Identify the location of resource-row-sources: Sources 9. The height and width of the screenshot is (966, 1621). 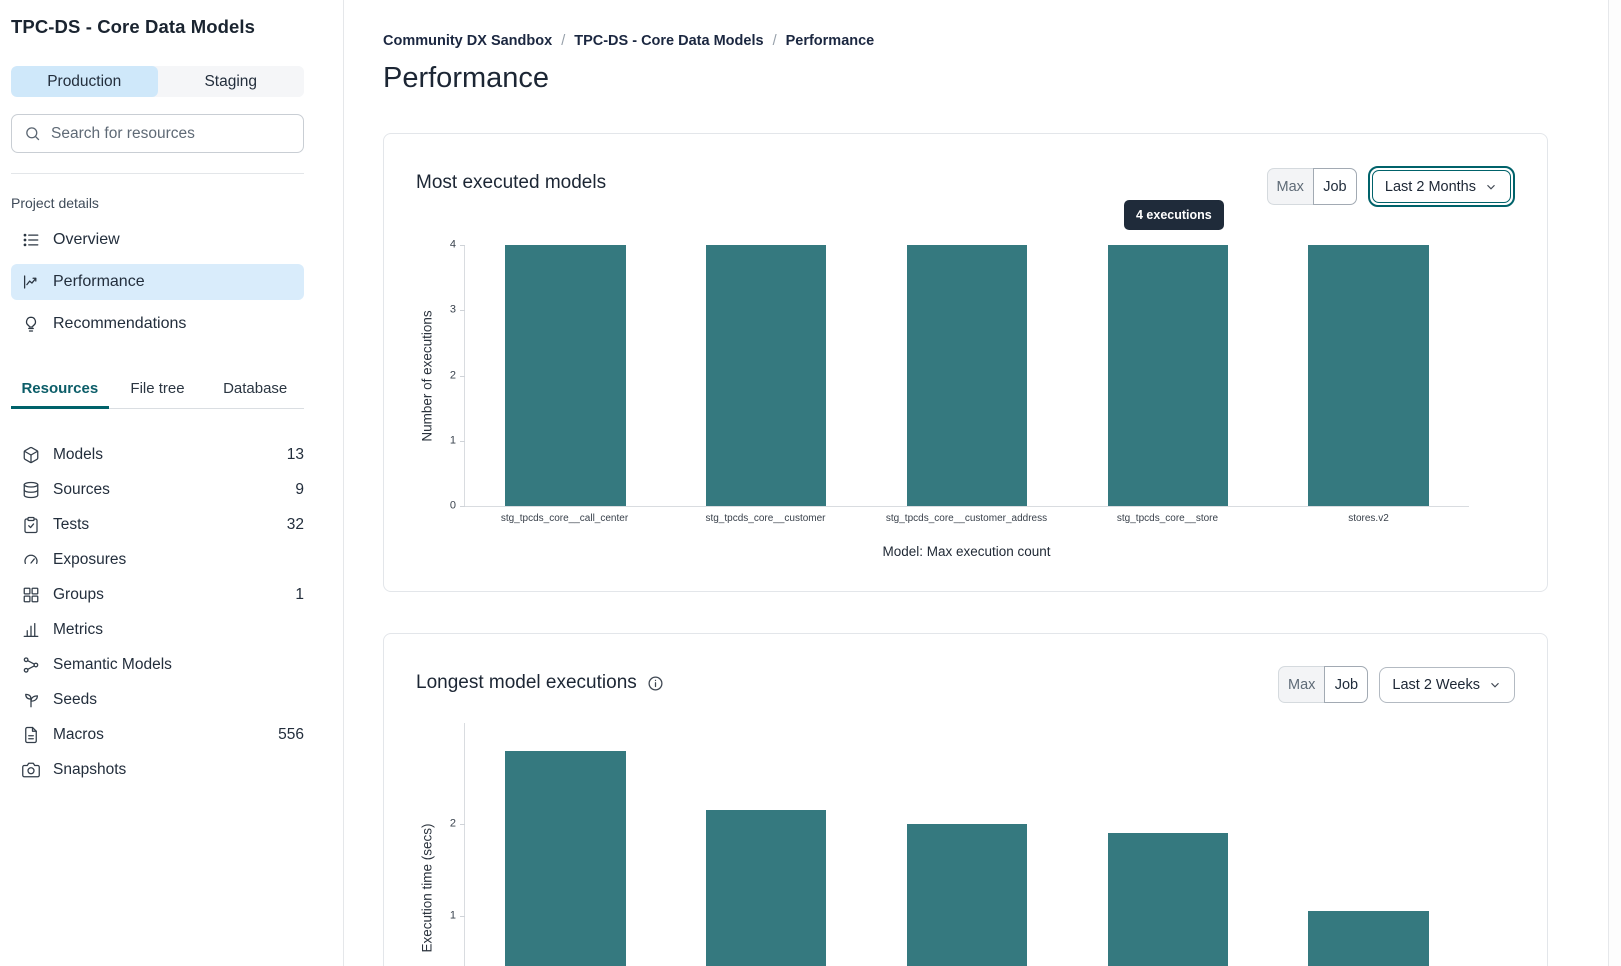
(157, 489).